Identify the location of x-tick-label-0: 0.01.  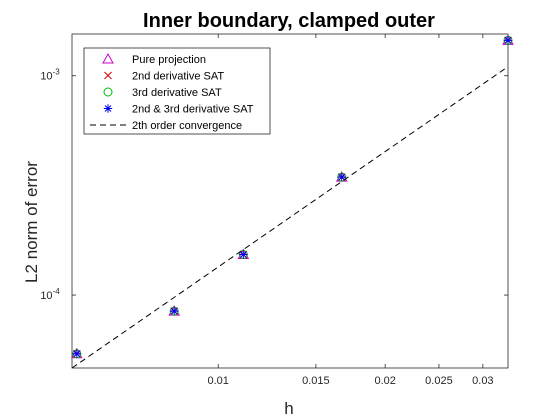
(218, 381).